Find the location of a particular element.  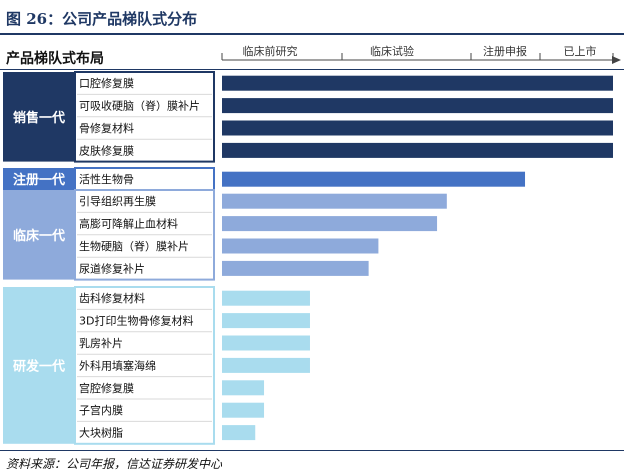

group-label: 销售一代 is located at coordinates (39, 118).